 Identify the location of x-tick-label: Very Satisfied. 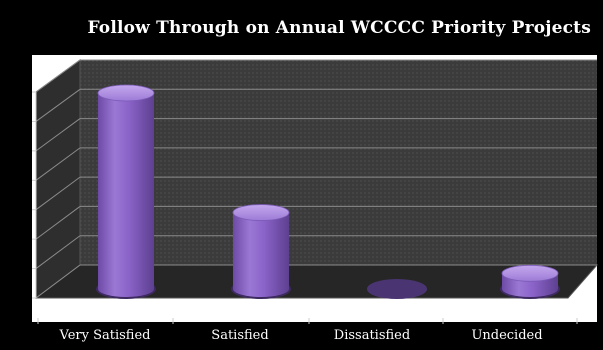
(105, 335).